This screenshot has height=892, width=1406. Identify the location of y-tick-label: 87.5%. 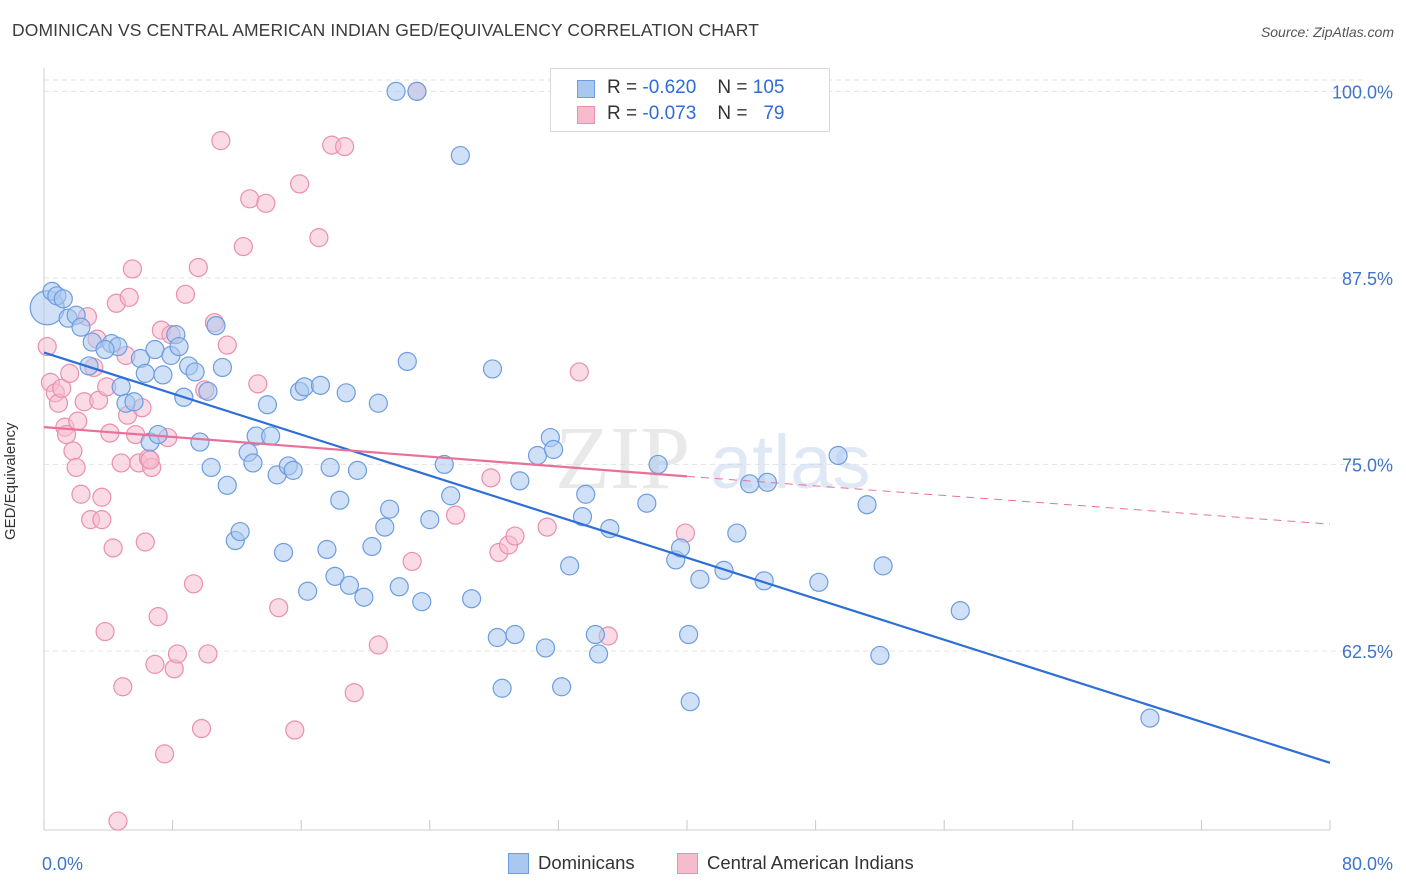
(1367, 279).